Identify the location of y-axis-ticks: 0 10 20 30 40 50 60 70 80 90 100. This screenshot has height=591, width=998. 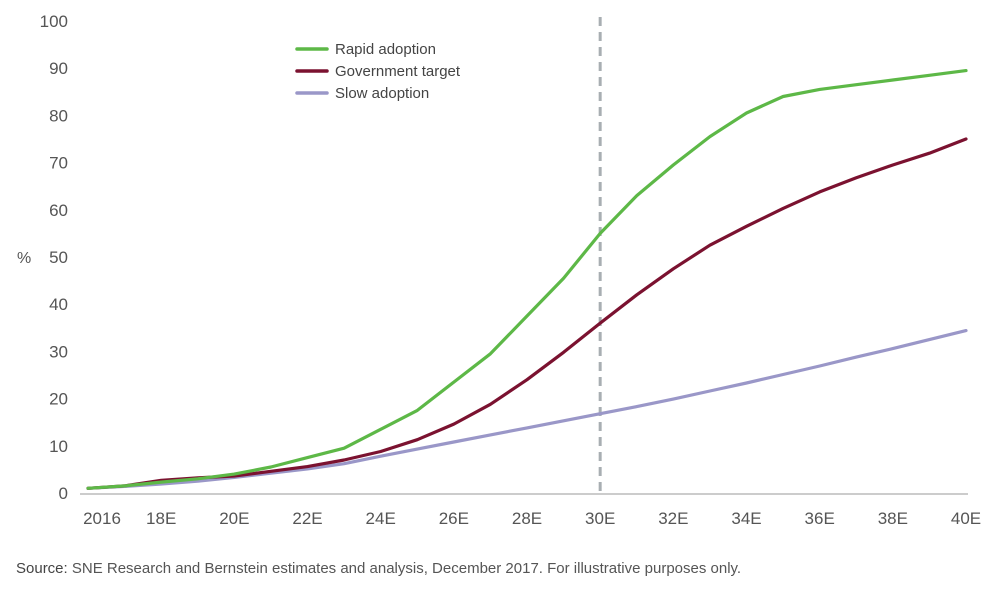
(54, 257).